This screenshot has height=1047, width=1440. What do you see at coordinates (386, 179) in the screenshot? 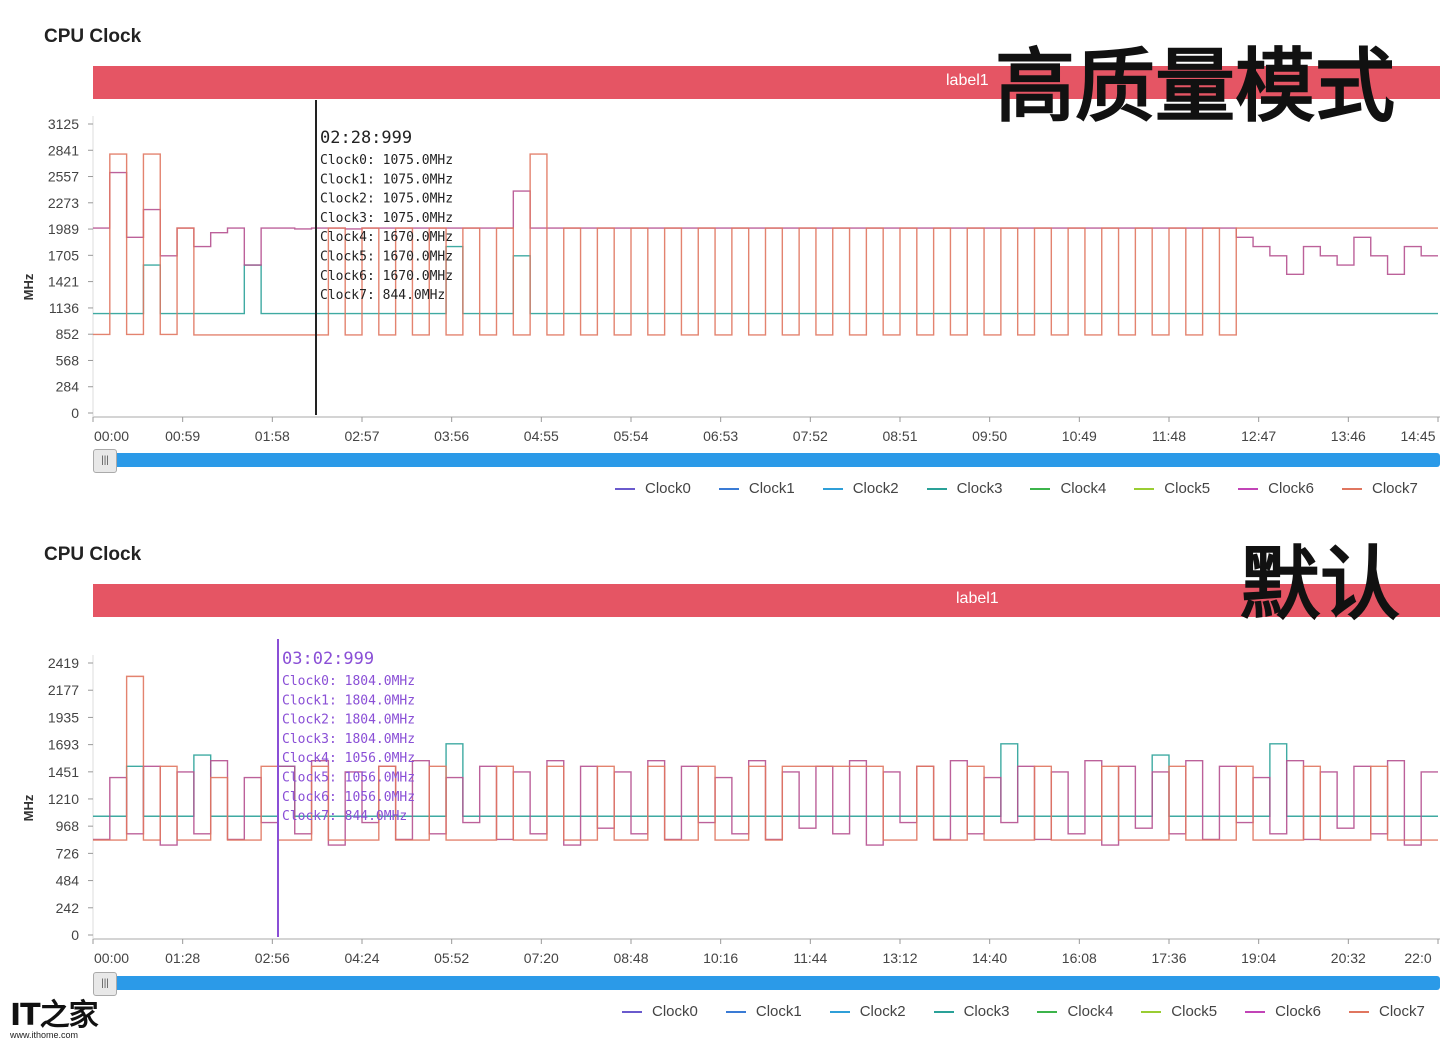
I see `tooltip-line: Clock1: 1075.0MHz` at bounding box center [386, 179].